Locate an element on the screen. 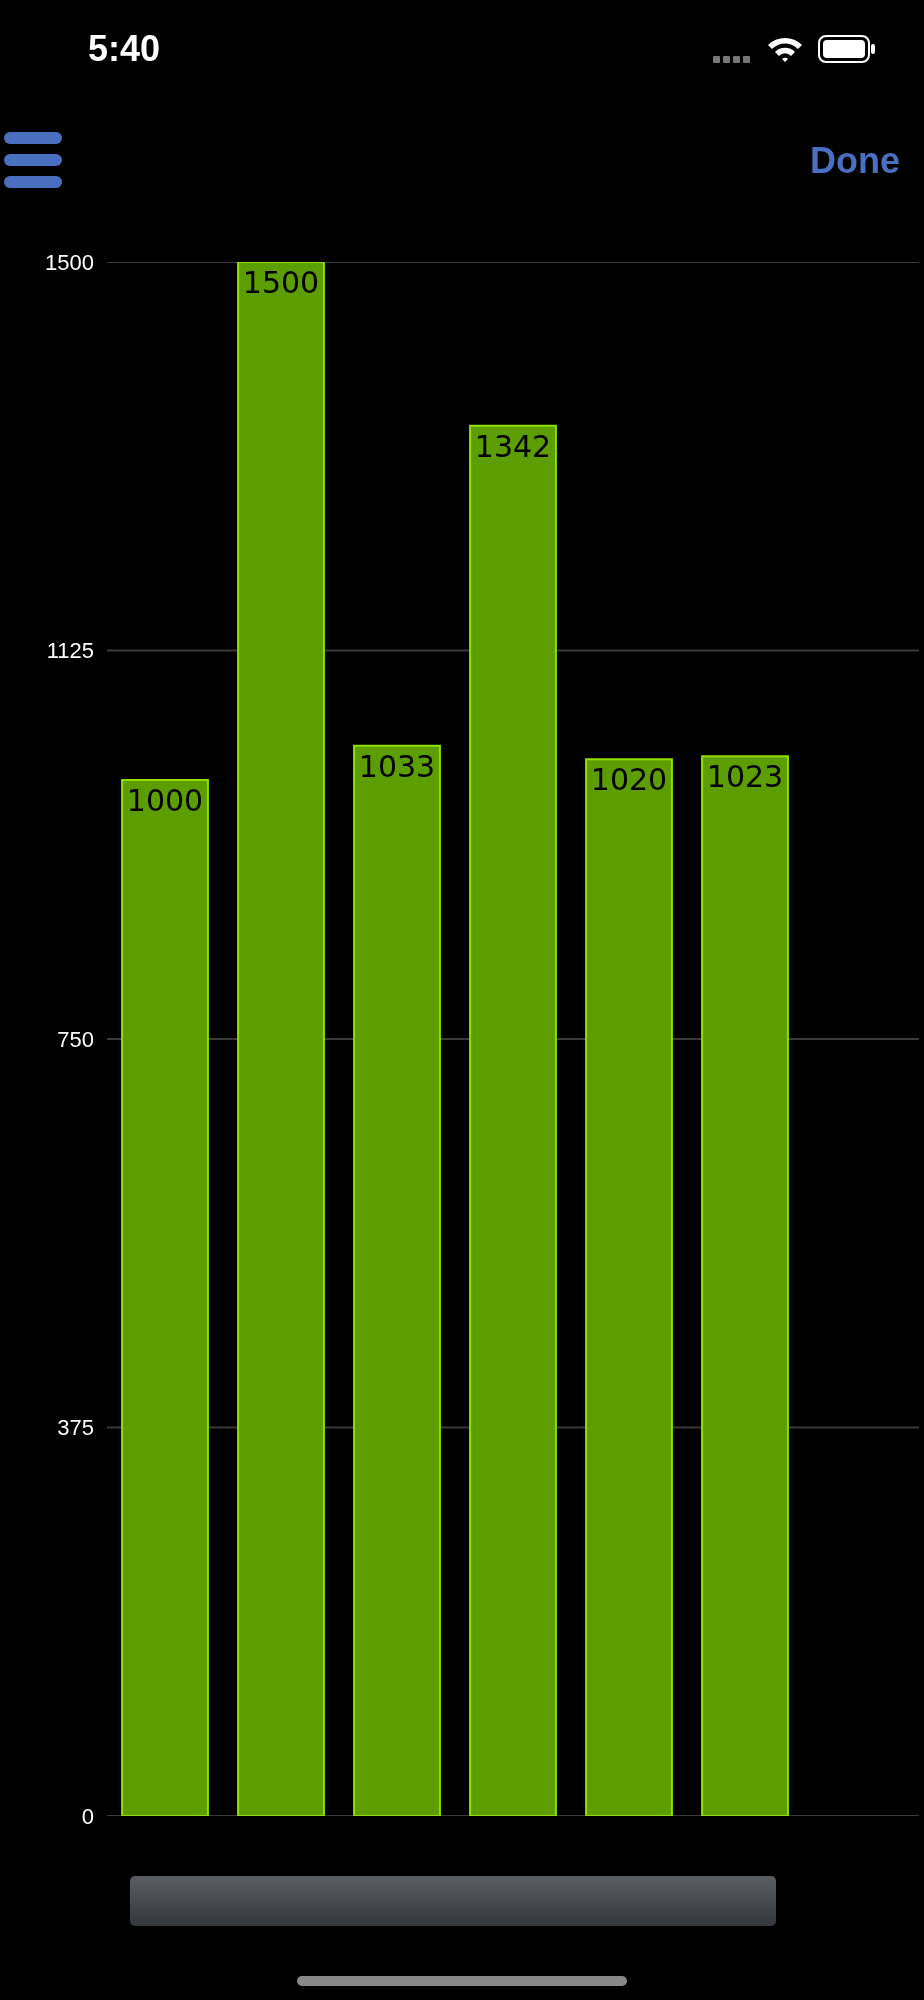 The height and width of the screenshot is (2000, 924). y-tick-label: 0 is located at coordinates (87, 1816).